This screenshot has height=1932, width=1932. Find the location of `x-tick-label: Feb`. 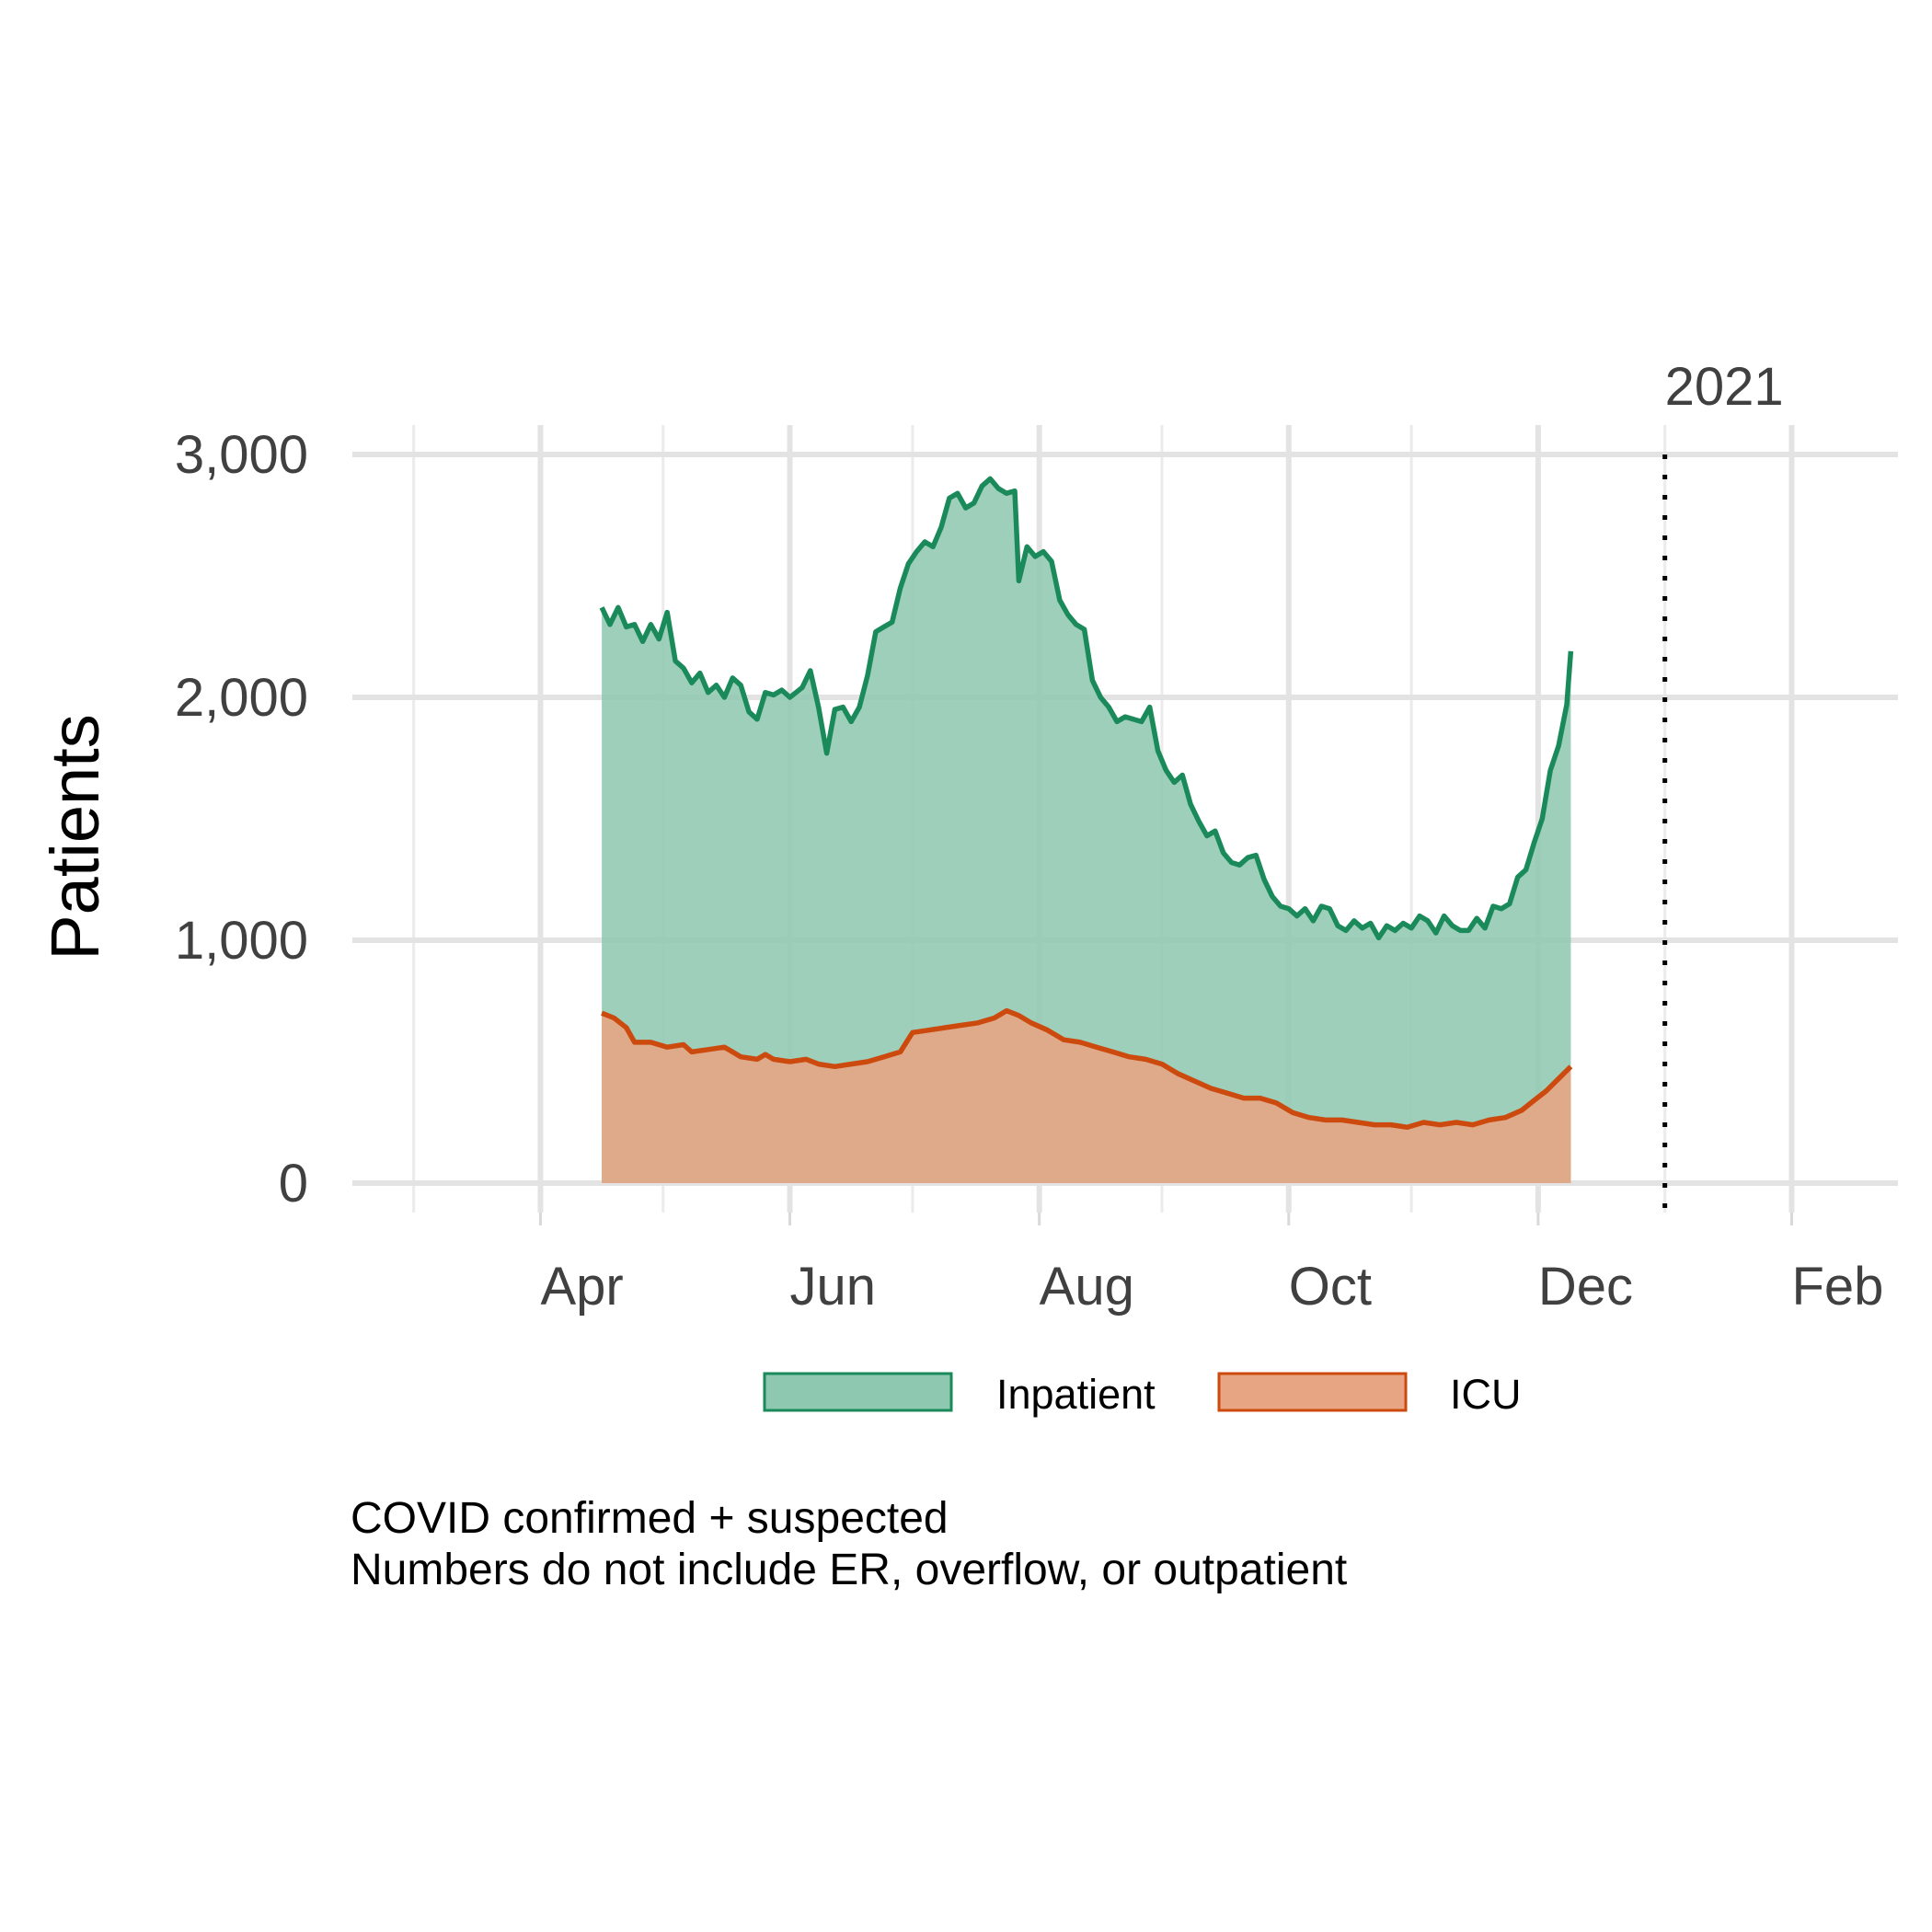

x-tick-label: Feb is located at coordinates (1837, 1287).